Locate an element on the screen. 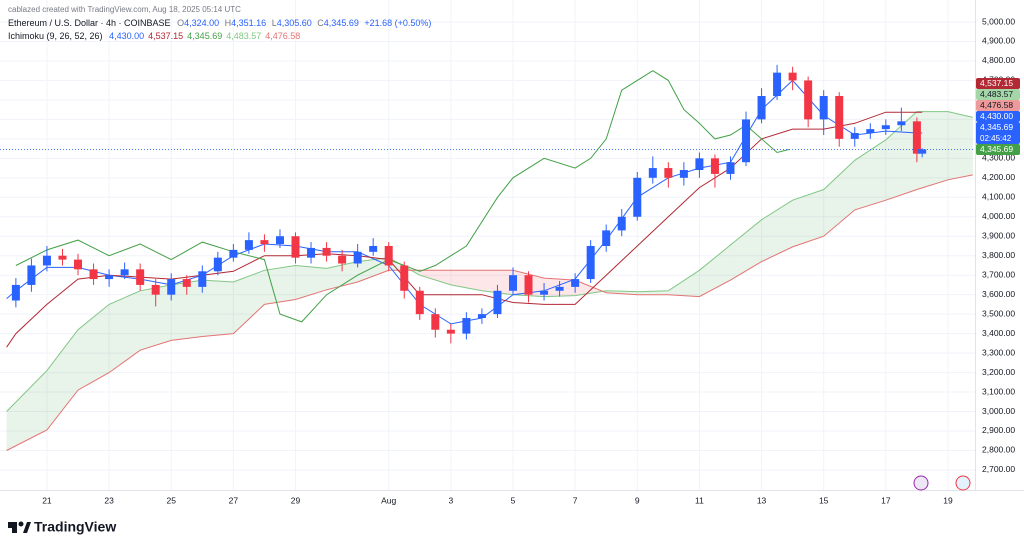  ohlc-label: L is located at coordinates (274, 23).